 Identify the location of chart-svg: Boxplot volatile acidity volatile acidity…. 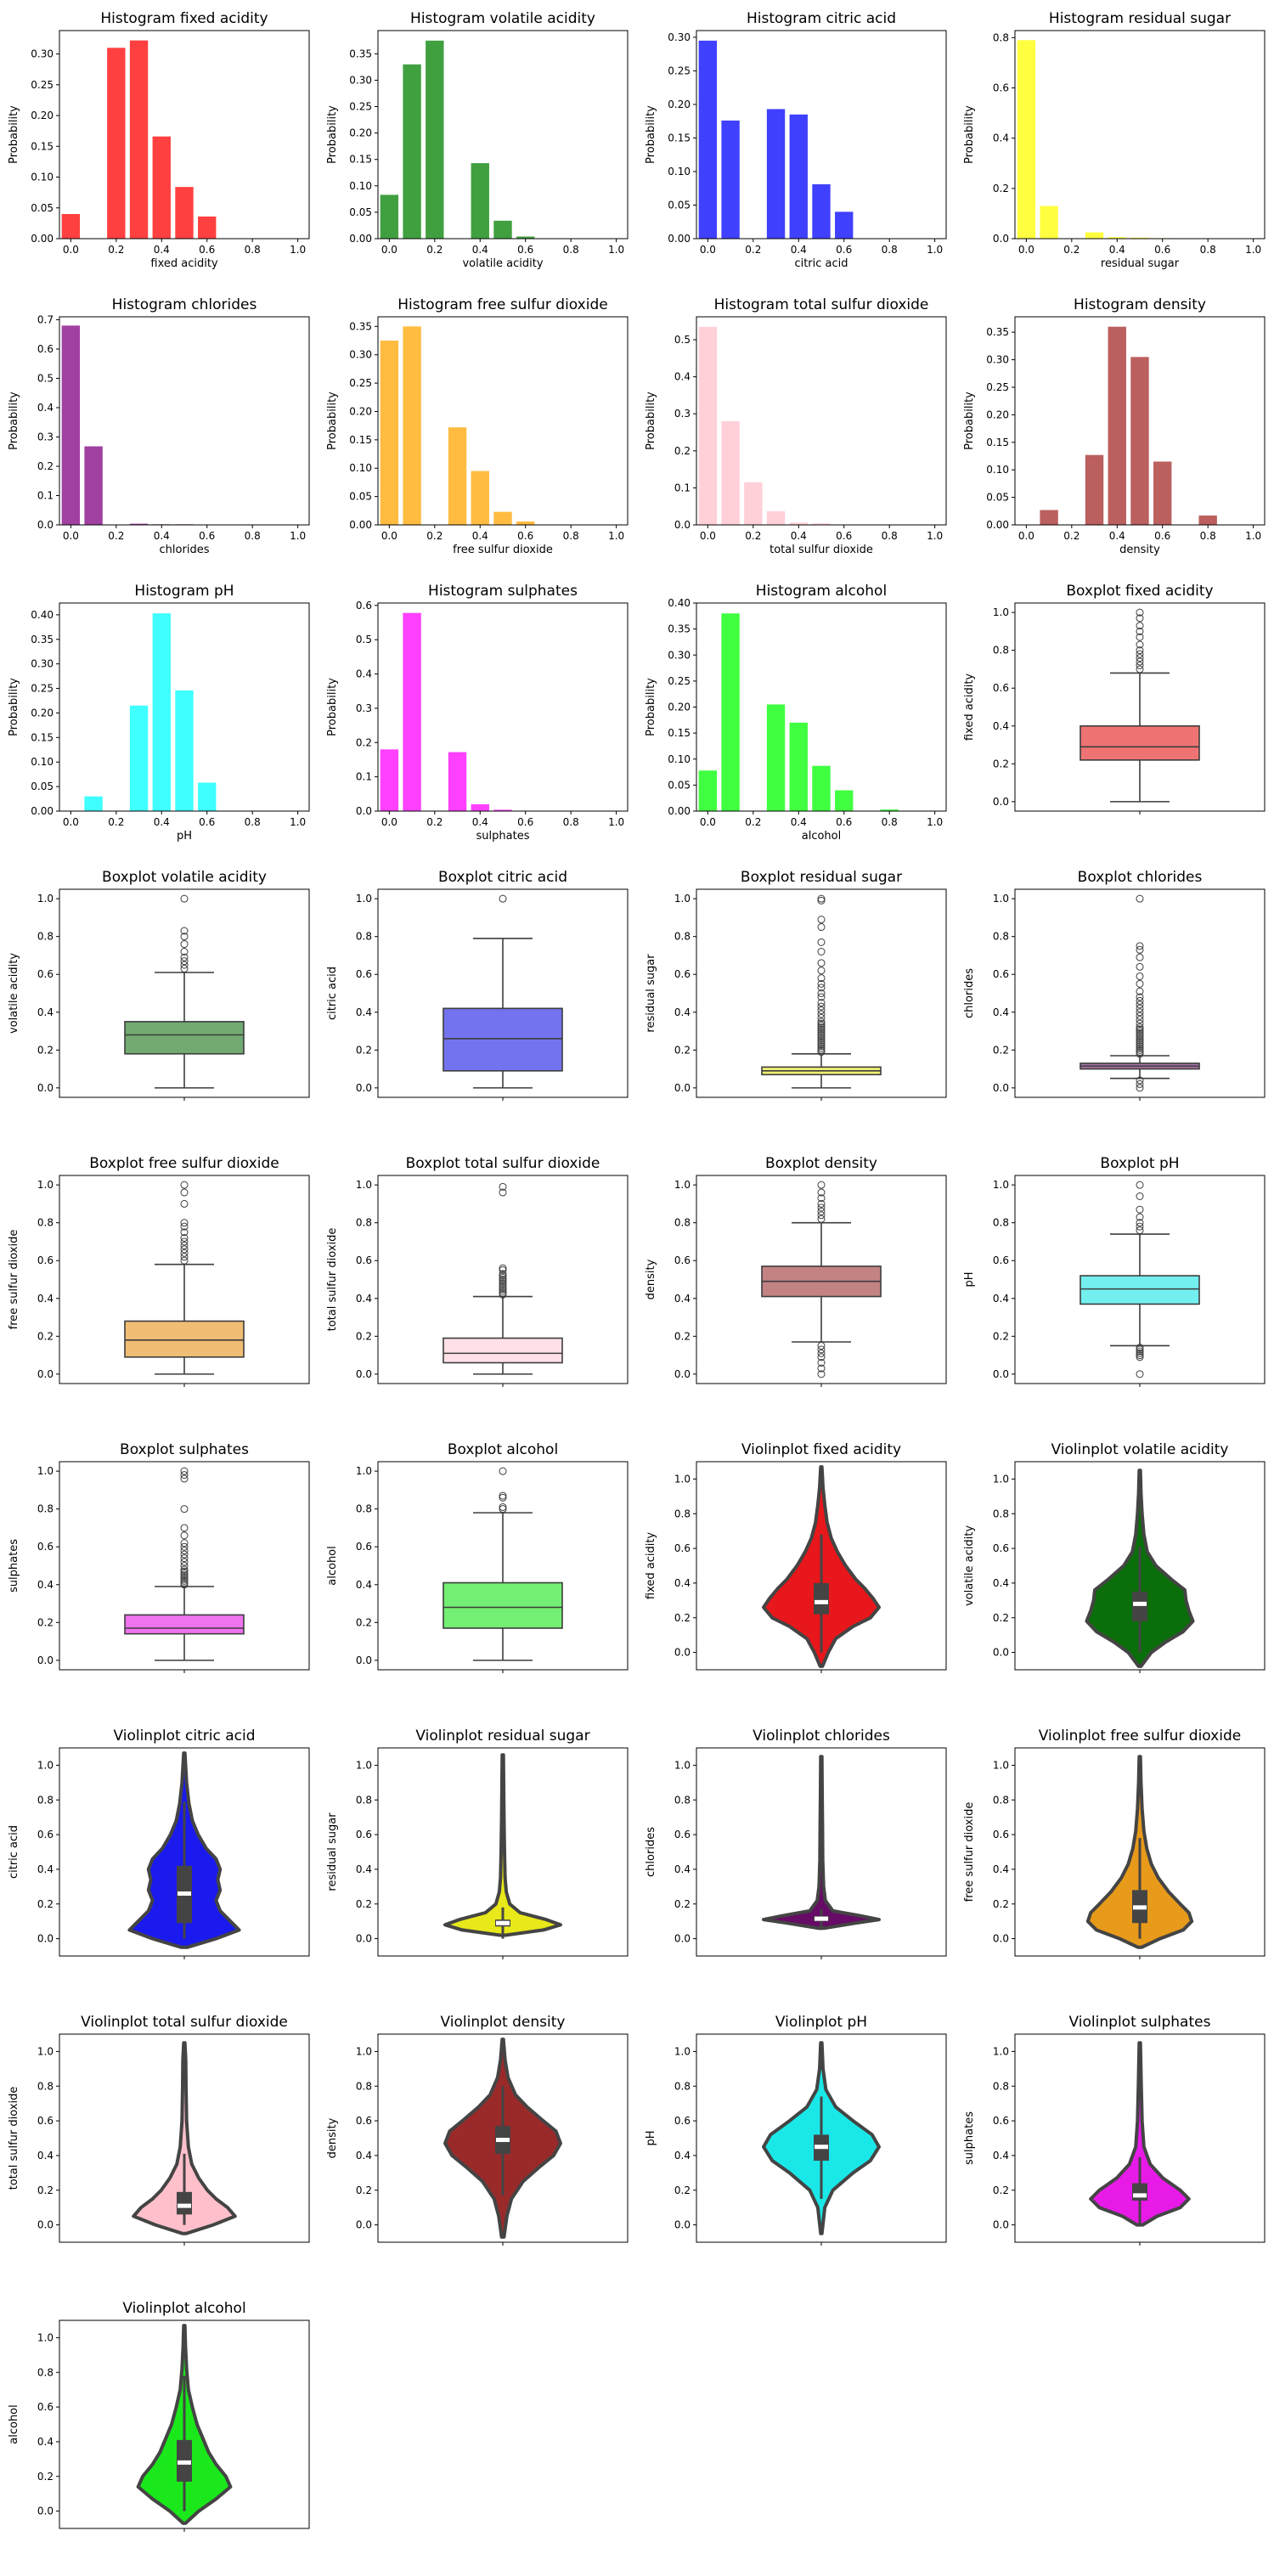
(159, 985).